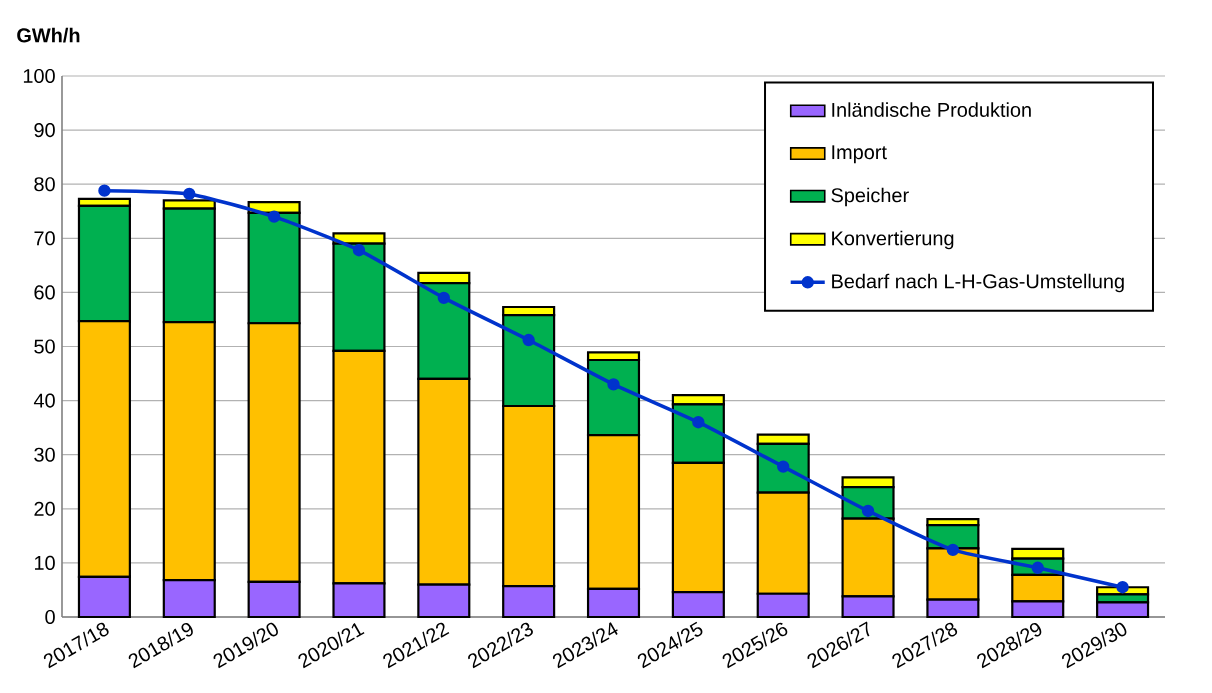 The width and height of the screenshot is (1212, 693). I want to click on legend-label: Konvertierung, so click(893, 240).